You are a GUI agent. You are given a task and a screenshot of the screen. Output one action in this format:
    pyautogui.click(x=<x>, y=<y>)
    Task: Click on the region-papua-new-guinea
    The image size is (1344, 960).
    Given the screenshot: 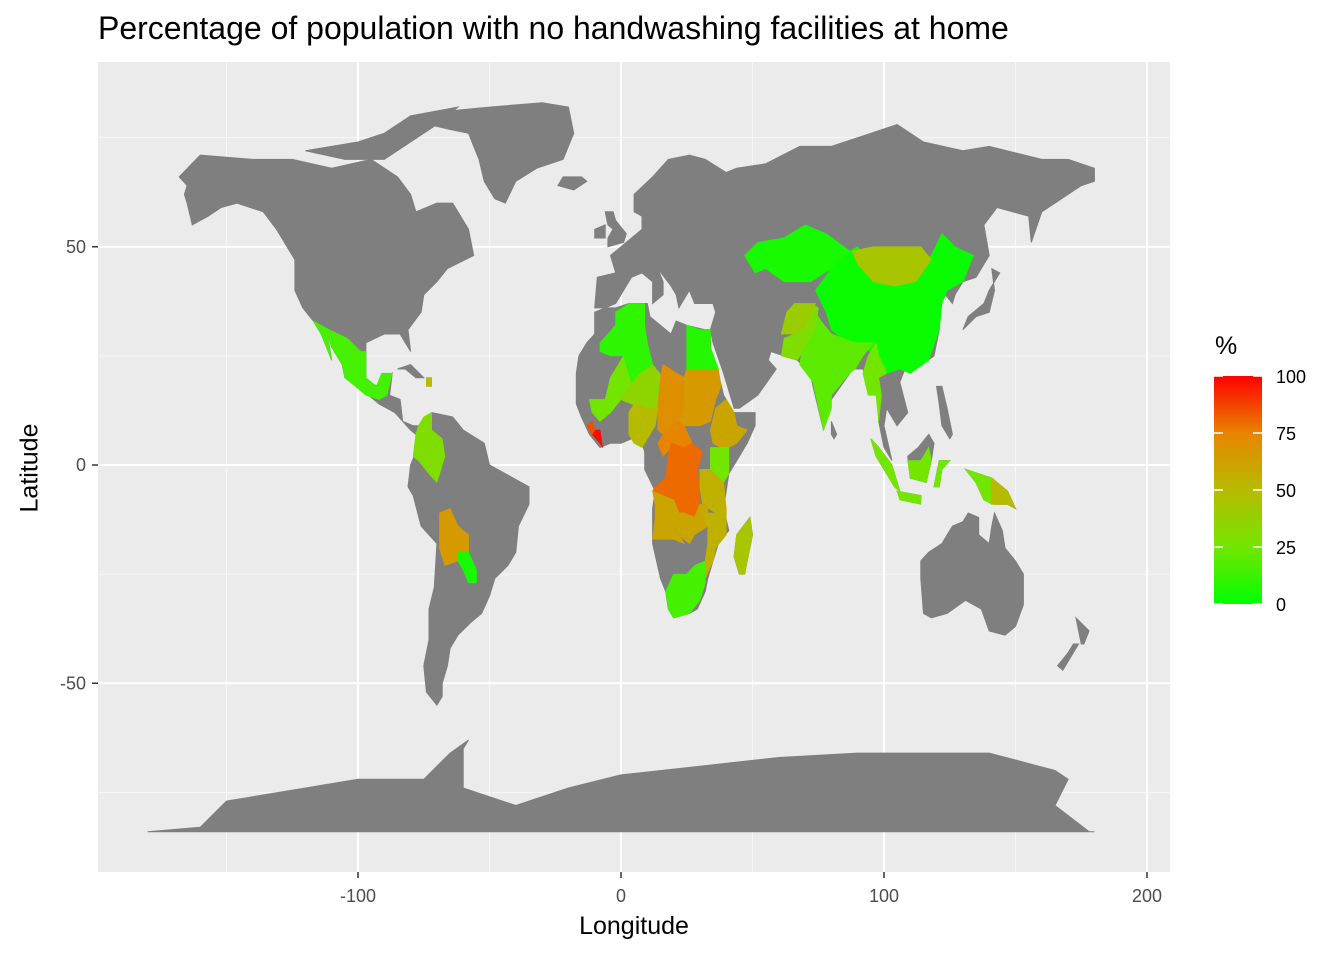 What is the action you would take?
    pyautogui.click(x=1004, y=493)
    